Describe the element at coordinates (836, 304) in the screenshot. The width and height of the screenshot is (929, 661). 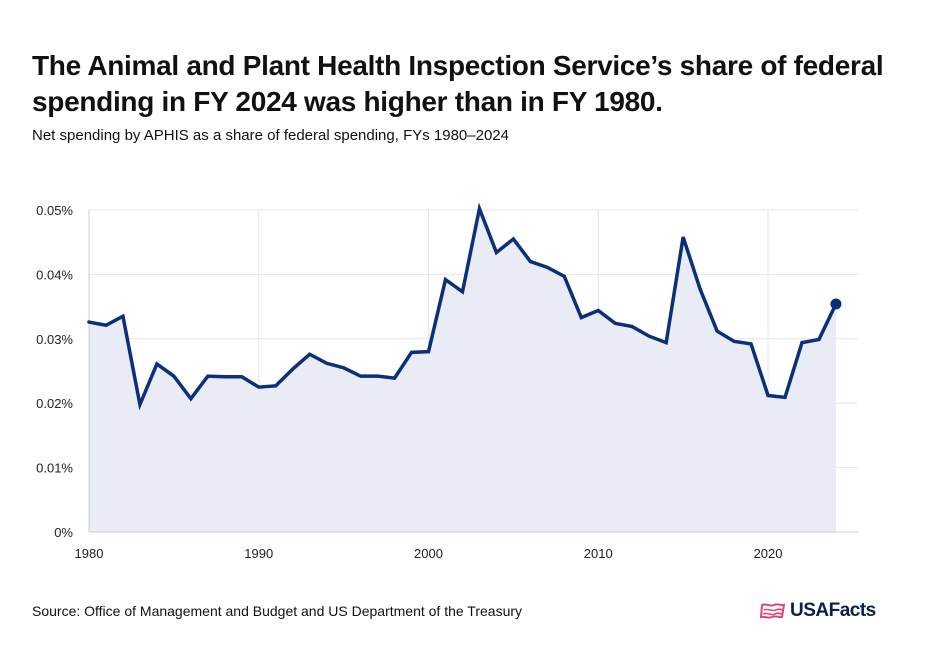
I see `last-data-point` at that location.